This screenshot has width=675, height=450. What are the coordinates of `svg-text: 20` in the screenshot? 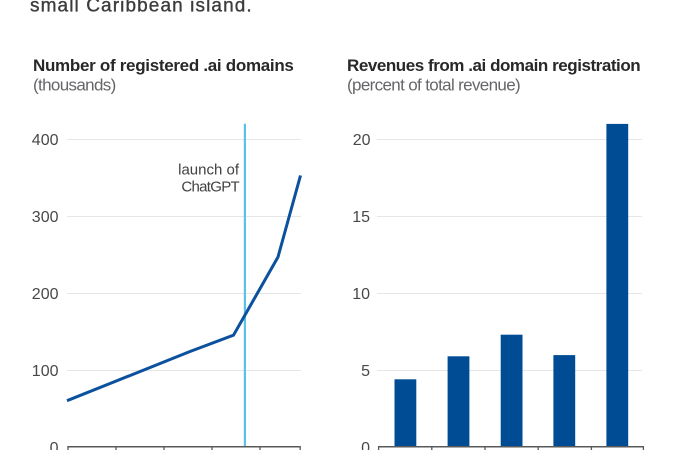 It's located at (362, 140).